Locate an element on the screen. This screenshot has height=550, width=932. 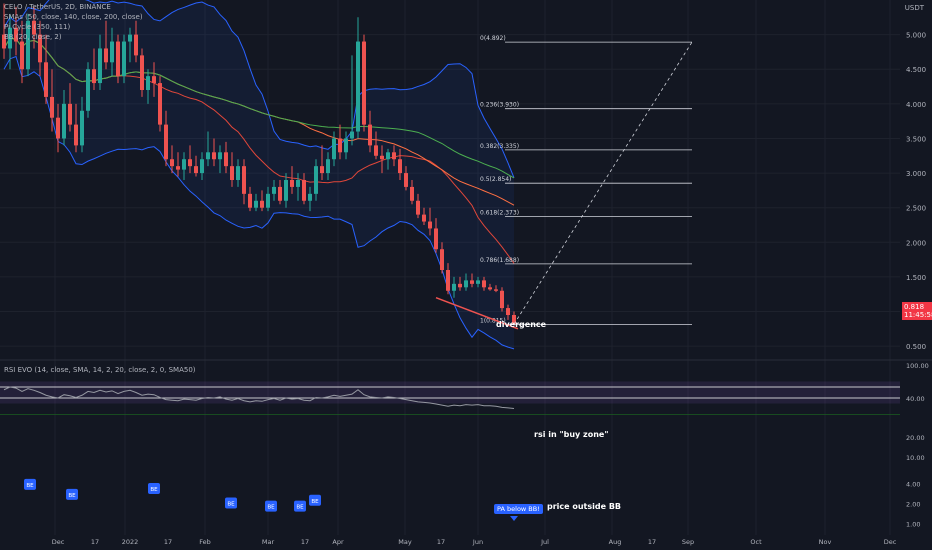
time-tick-label: Dec is located at coordinates (890, 542).